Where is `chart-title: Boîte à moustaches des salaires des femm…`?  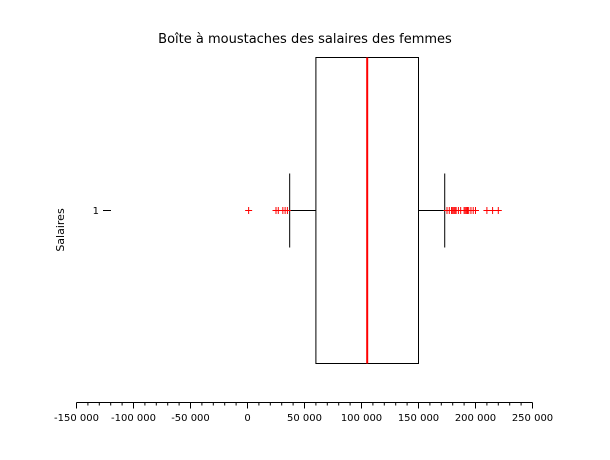 chart-title: Boîte à moustaches des salaires des femm… is located at coordinates (305, 39).